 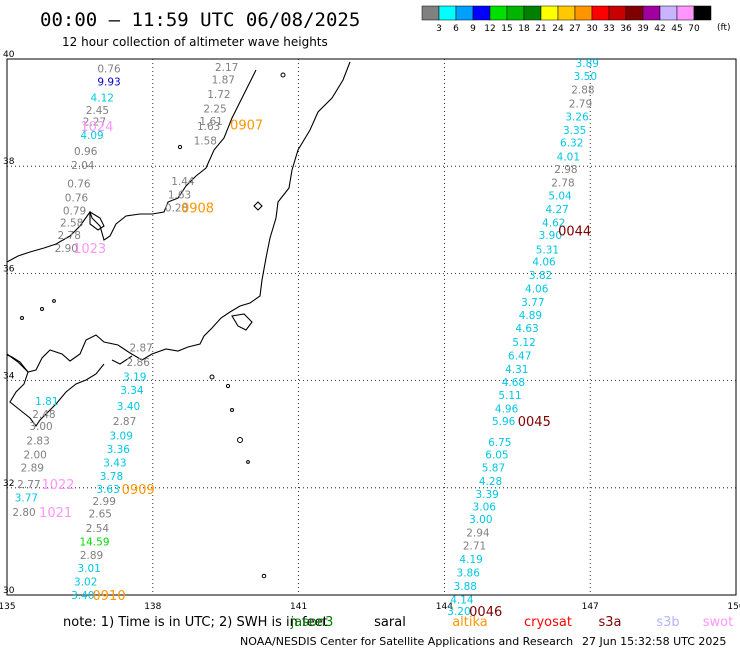 What do you see at coordinates (111, 477) in the screenshot?
I see `wave-height-label: 3.78` at bounding box center [111, 477].